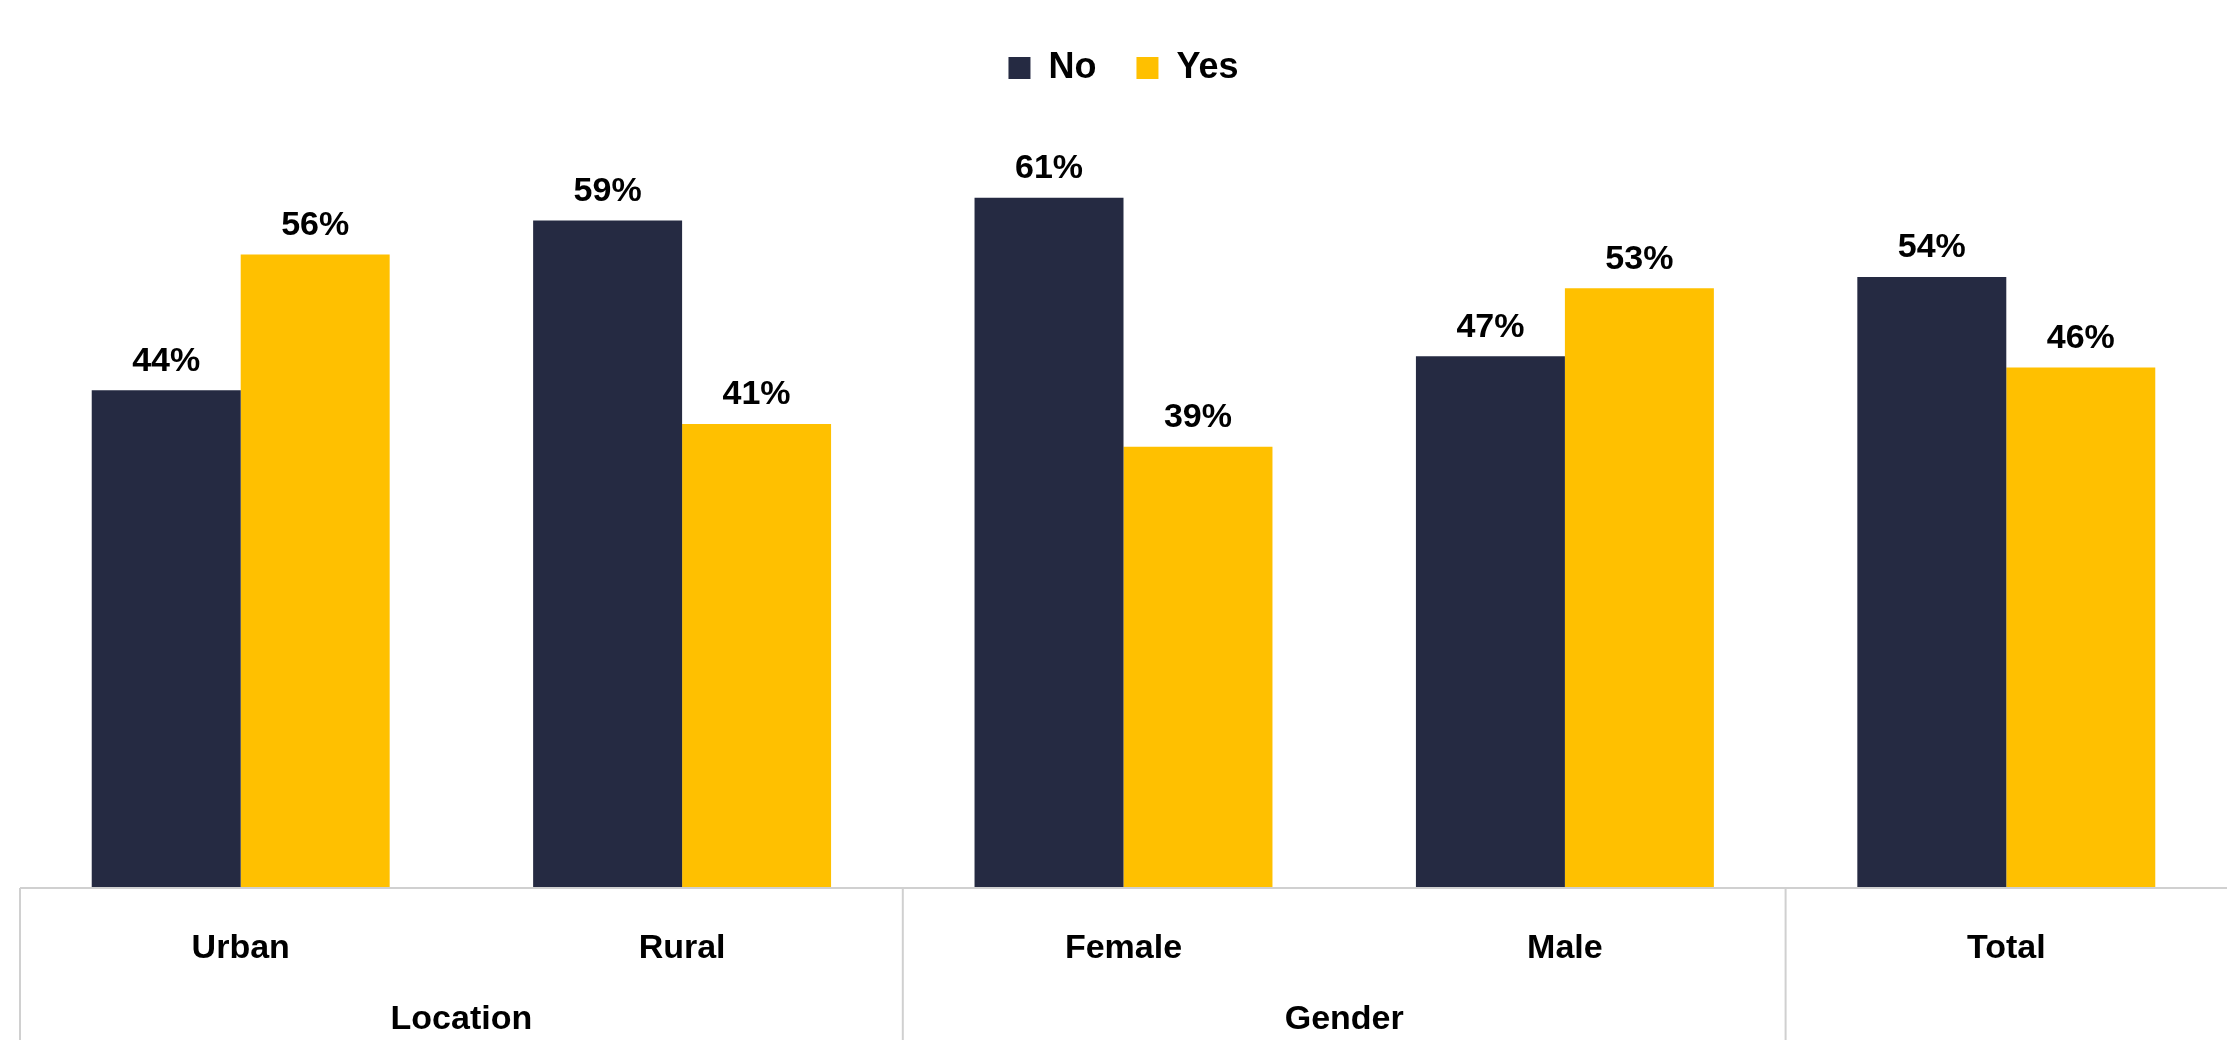 This screenshot has height=1040, width=2227. What do you see at coordinates (1344, 1017) in the screenshot?
I see `text: Gender` at bounding box center [1344, 1017].